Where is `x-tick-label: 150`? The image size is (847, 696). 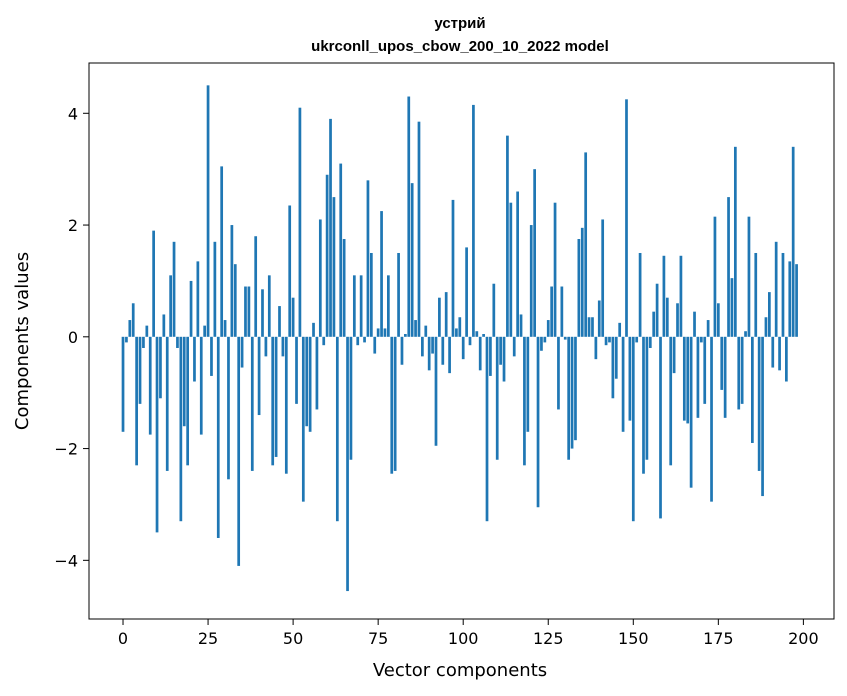 x-tick-label: 150 is located at coordinates (633, 638).